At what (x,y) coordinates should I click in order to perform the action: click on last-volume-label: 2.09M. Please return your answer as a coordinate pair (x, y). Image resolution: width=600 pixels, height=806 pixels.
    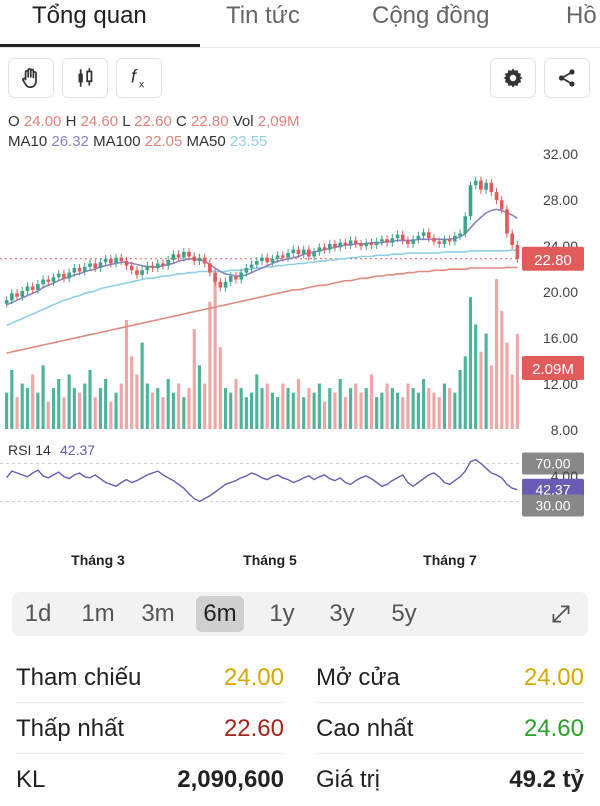
    Looking at the image, I should click on (553, 369).